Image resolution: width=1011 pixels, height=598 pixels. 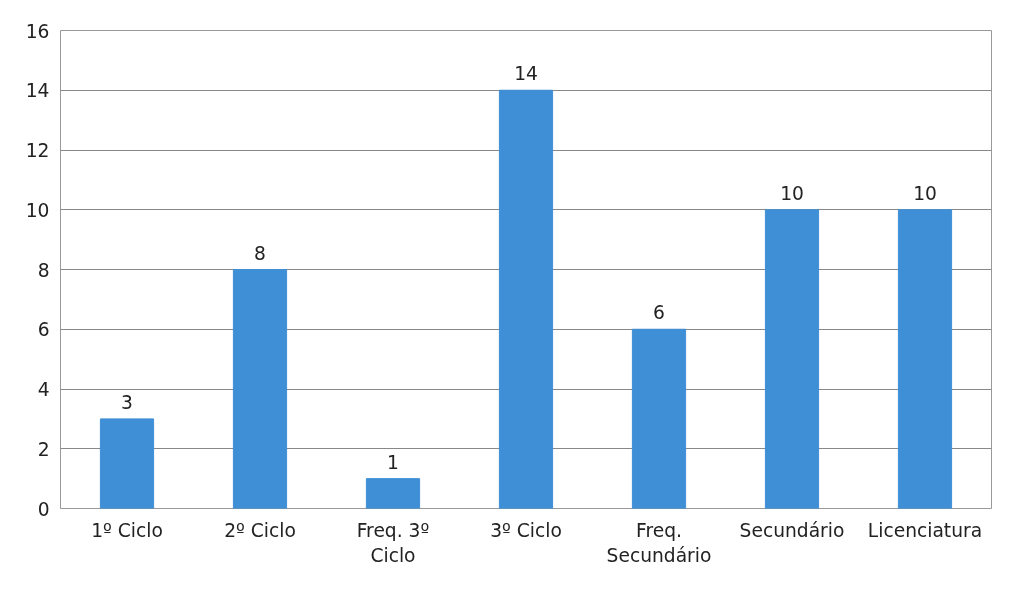 What do you see at coordinates (393, 542) in the screenshot?
I see `x-tick-label: Freq. 3º Ciclo` at bounding box center [393, 542].